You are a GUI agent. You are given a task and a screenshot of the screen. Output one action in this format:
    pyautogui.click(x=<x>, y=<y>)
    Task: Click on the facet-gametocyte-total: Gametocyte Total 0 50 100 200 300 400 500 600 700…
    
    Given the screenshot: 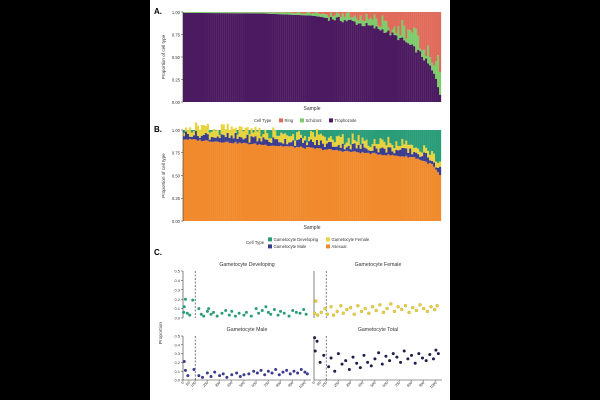 What is the action you would take?
    pyautogui.click(x=376, y=358)
    